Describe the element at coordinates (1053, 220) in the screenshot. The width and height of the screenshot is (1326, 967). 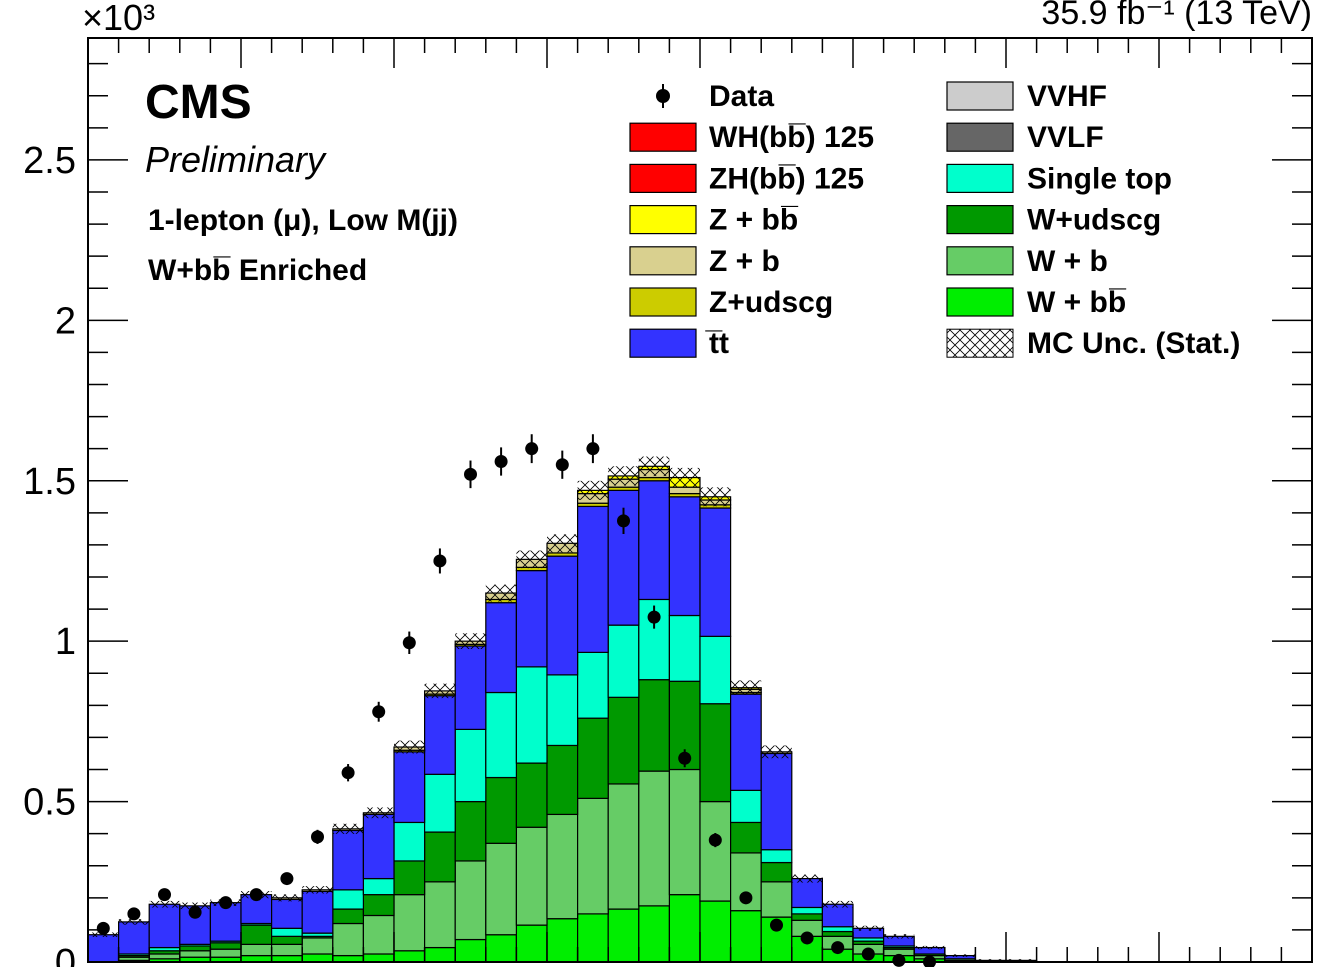
I see `legend-entry-1-3: W+udscg` at that location.